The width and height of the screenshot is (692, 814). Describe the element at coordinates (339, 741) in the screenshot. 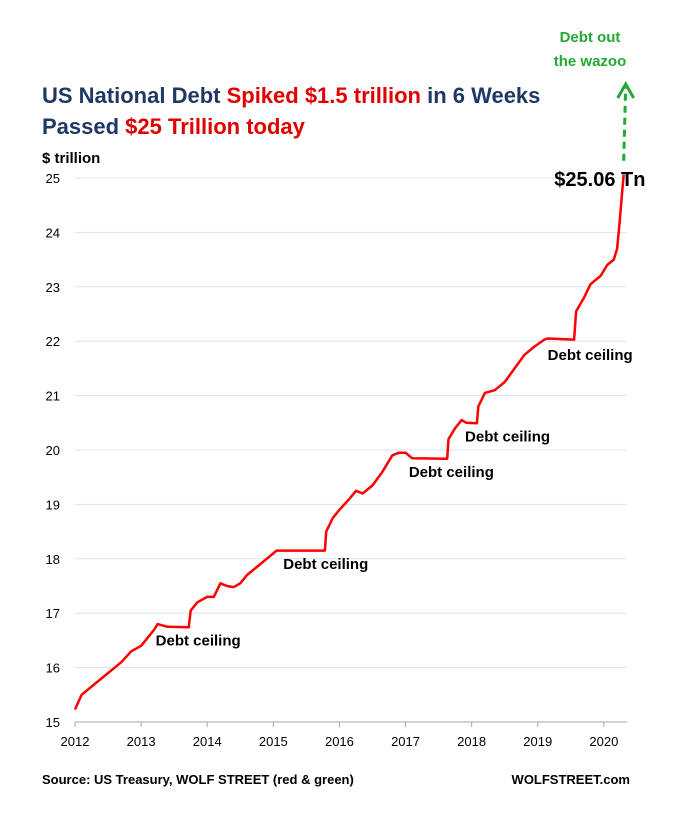

I see `x-tick-label: 2016` at that location.